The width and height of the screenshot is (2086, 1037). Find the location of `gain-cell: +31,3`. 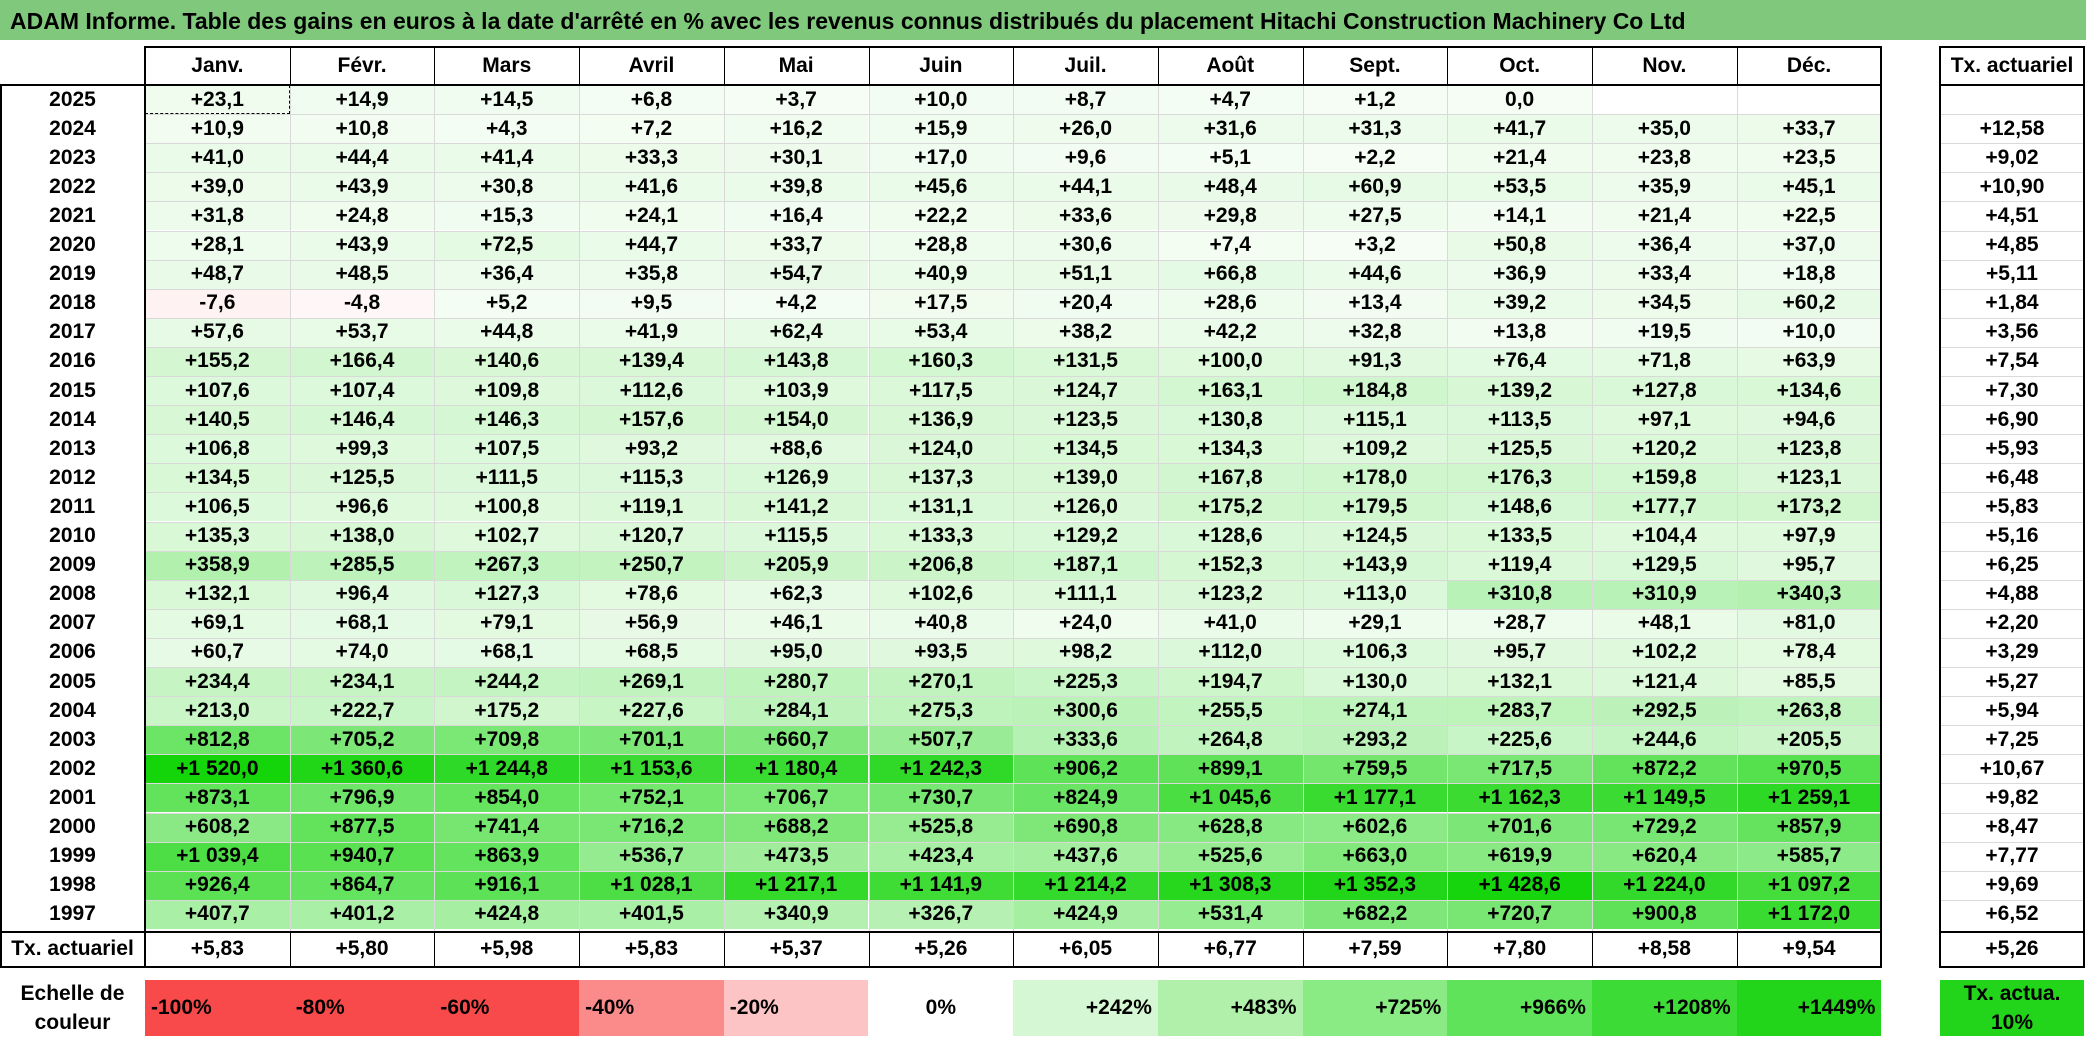

gain-cell: +31,3 is located at coordinates (1375, 129).